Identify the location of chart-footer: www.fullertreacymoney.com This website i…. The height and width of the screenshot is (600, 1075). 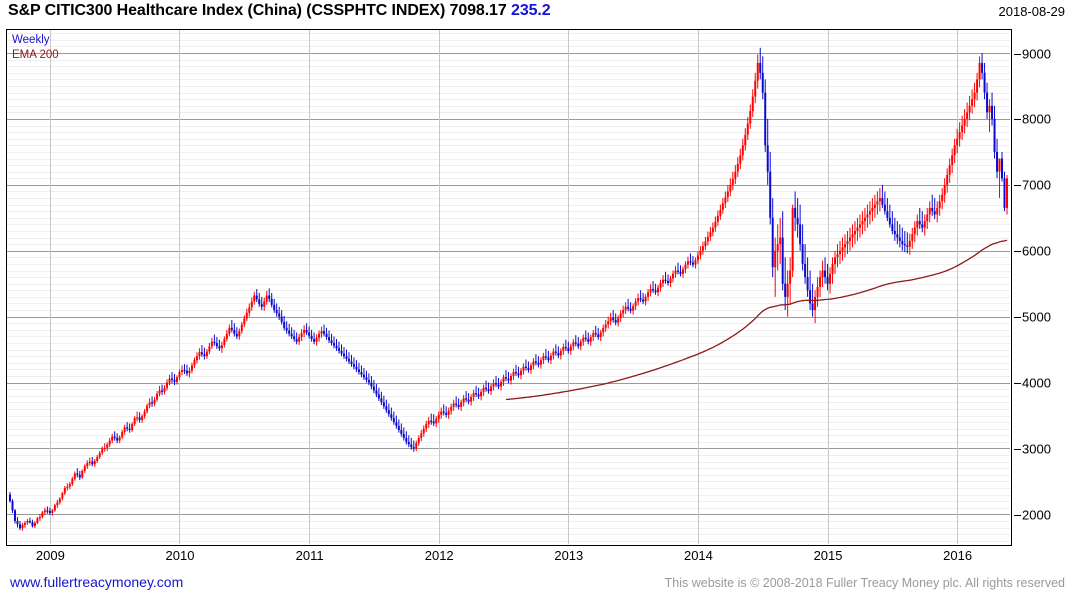
(537, 585).